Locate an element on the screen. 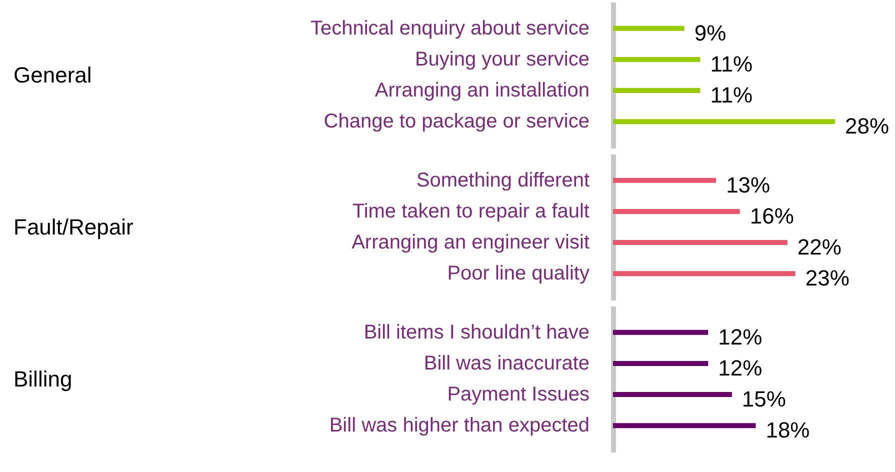 This screenshot has width=895, height=472. data-label: 16% is located at coordinates (772, 215).